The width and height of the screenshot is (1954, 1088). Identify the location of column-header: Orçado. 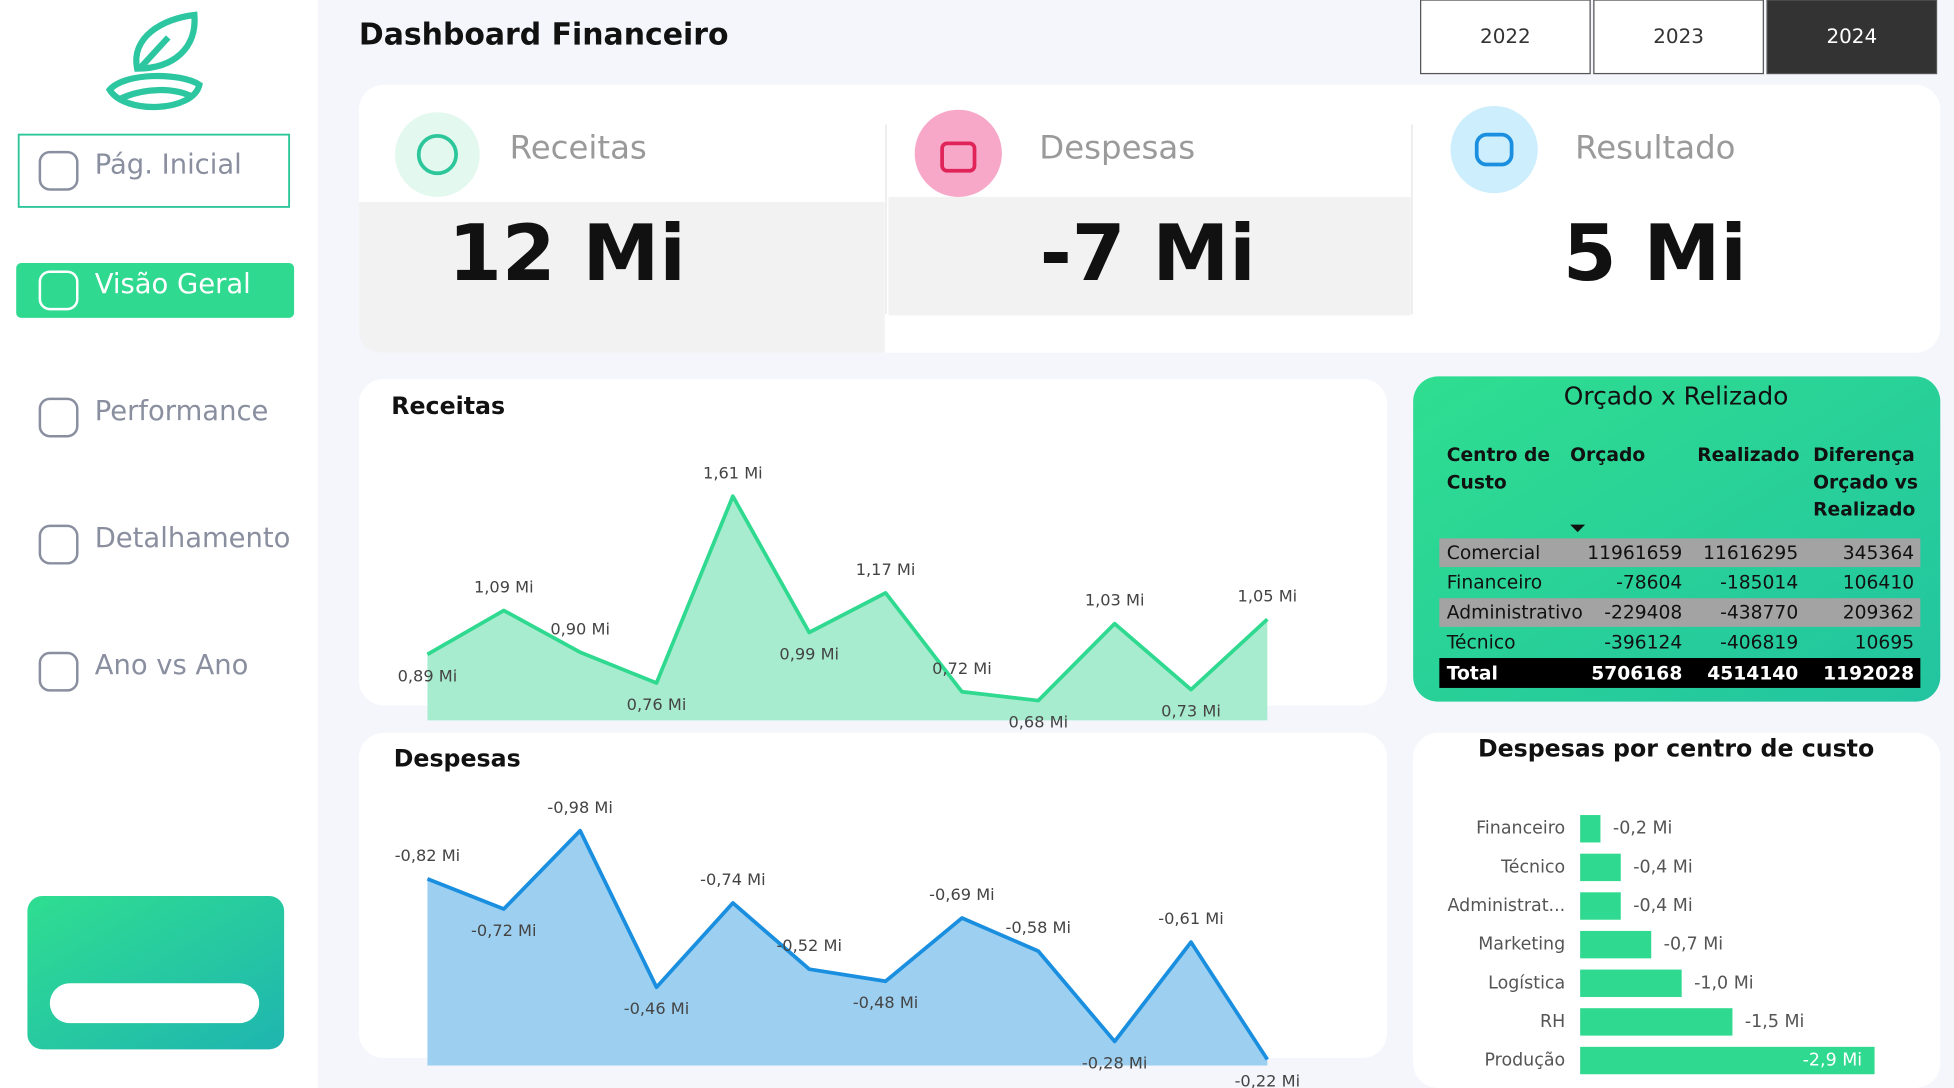
(1607, 454).